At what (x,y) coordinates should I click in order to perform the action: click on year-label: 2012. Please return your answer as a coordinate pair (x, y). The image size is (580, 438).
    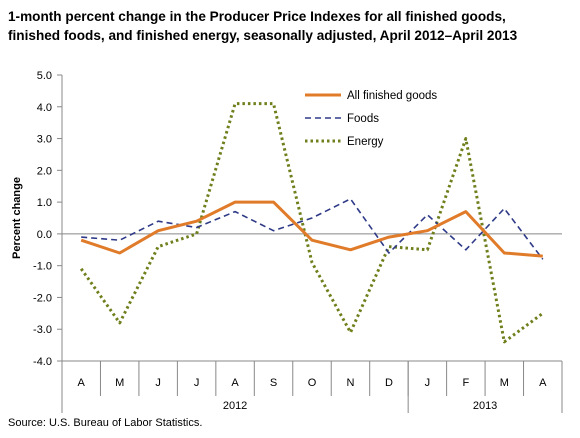
    Looking at the image, I should click on (235, 406).